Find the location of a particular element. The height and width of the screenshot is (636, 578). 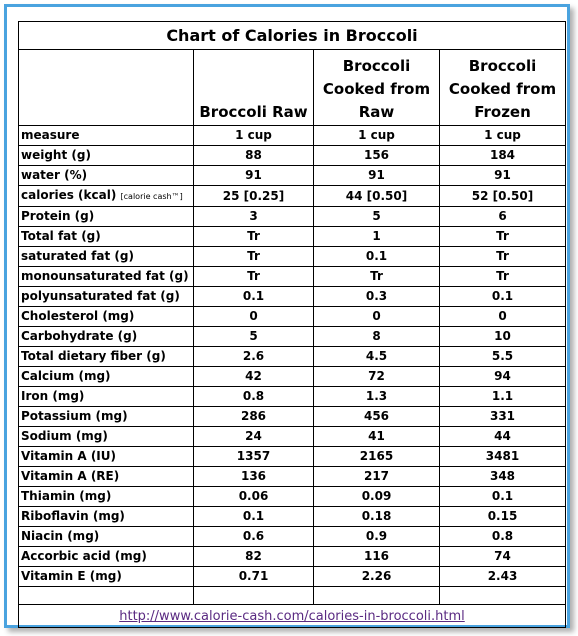

table-row: Sodium (mg) 24 41 44 is located at coordinates (292, 436).